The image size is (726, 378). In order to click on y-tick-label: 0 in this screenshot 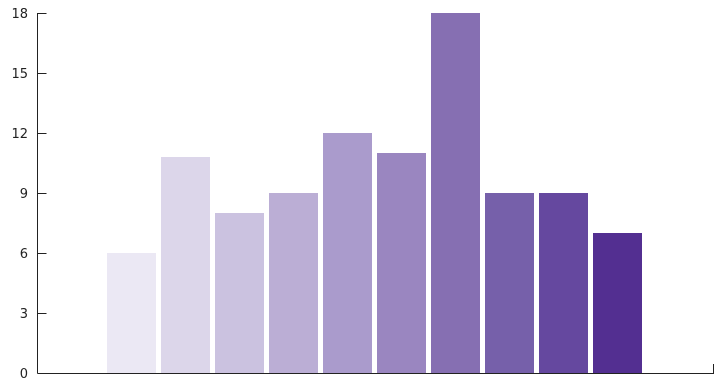, I will do `click(24, 372)`.